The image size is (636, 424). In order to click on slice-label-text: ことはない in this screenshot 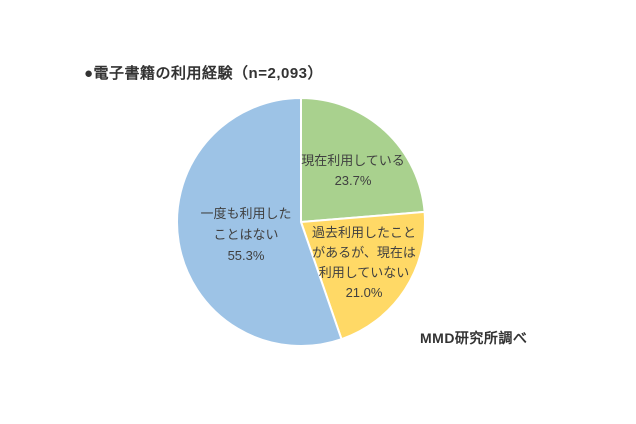, I will do `click(246, 234)`.